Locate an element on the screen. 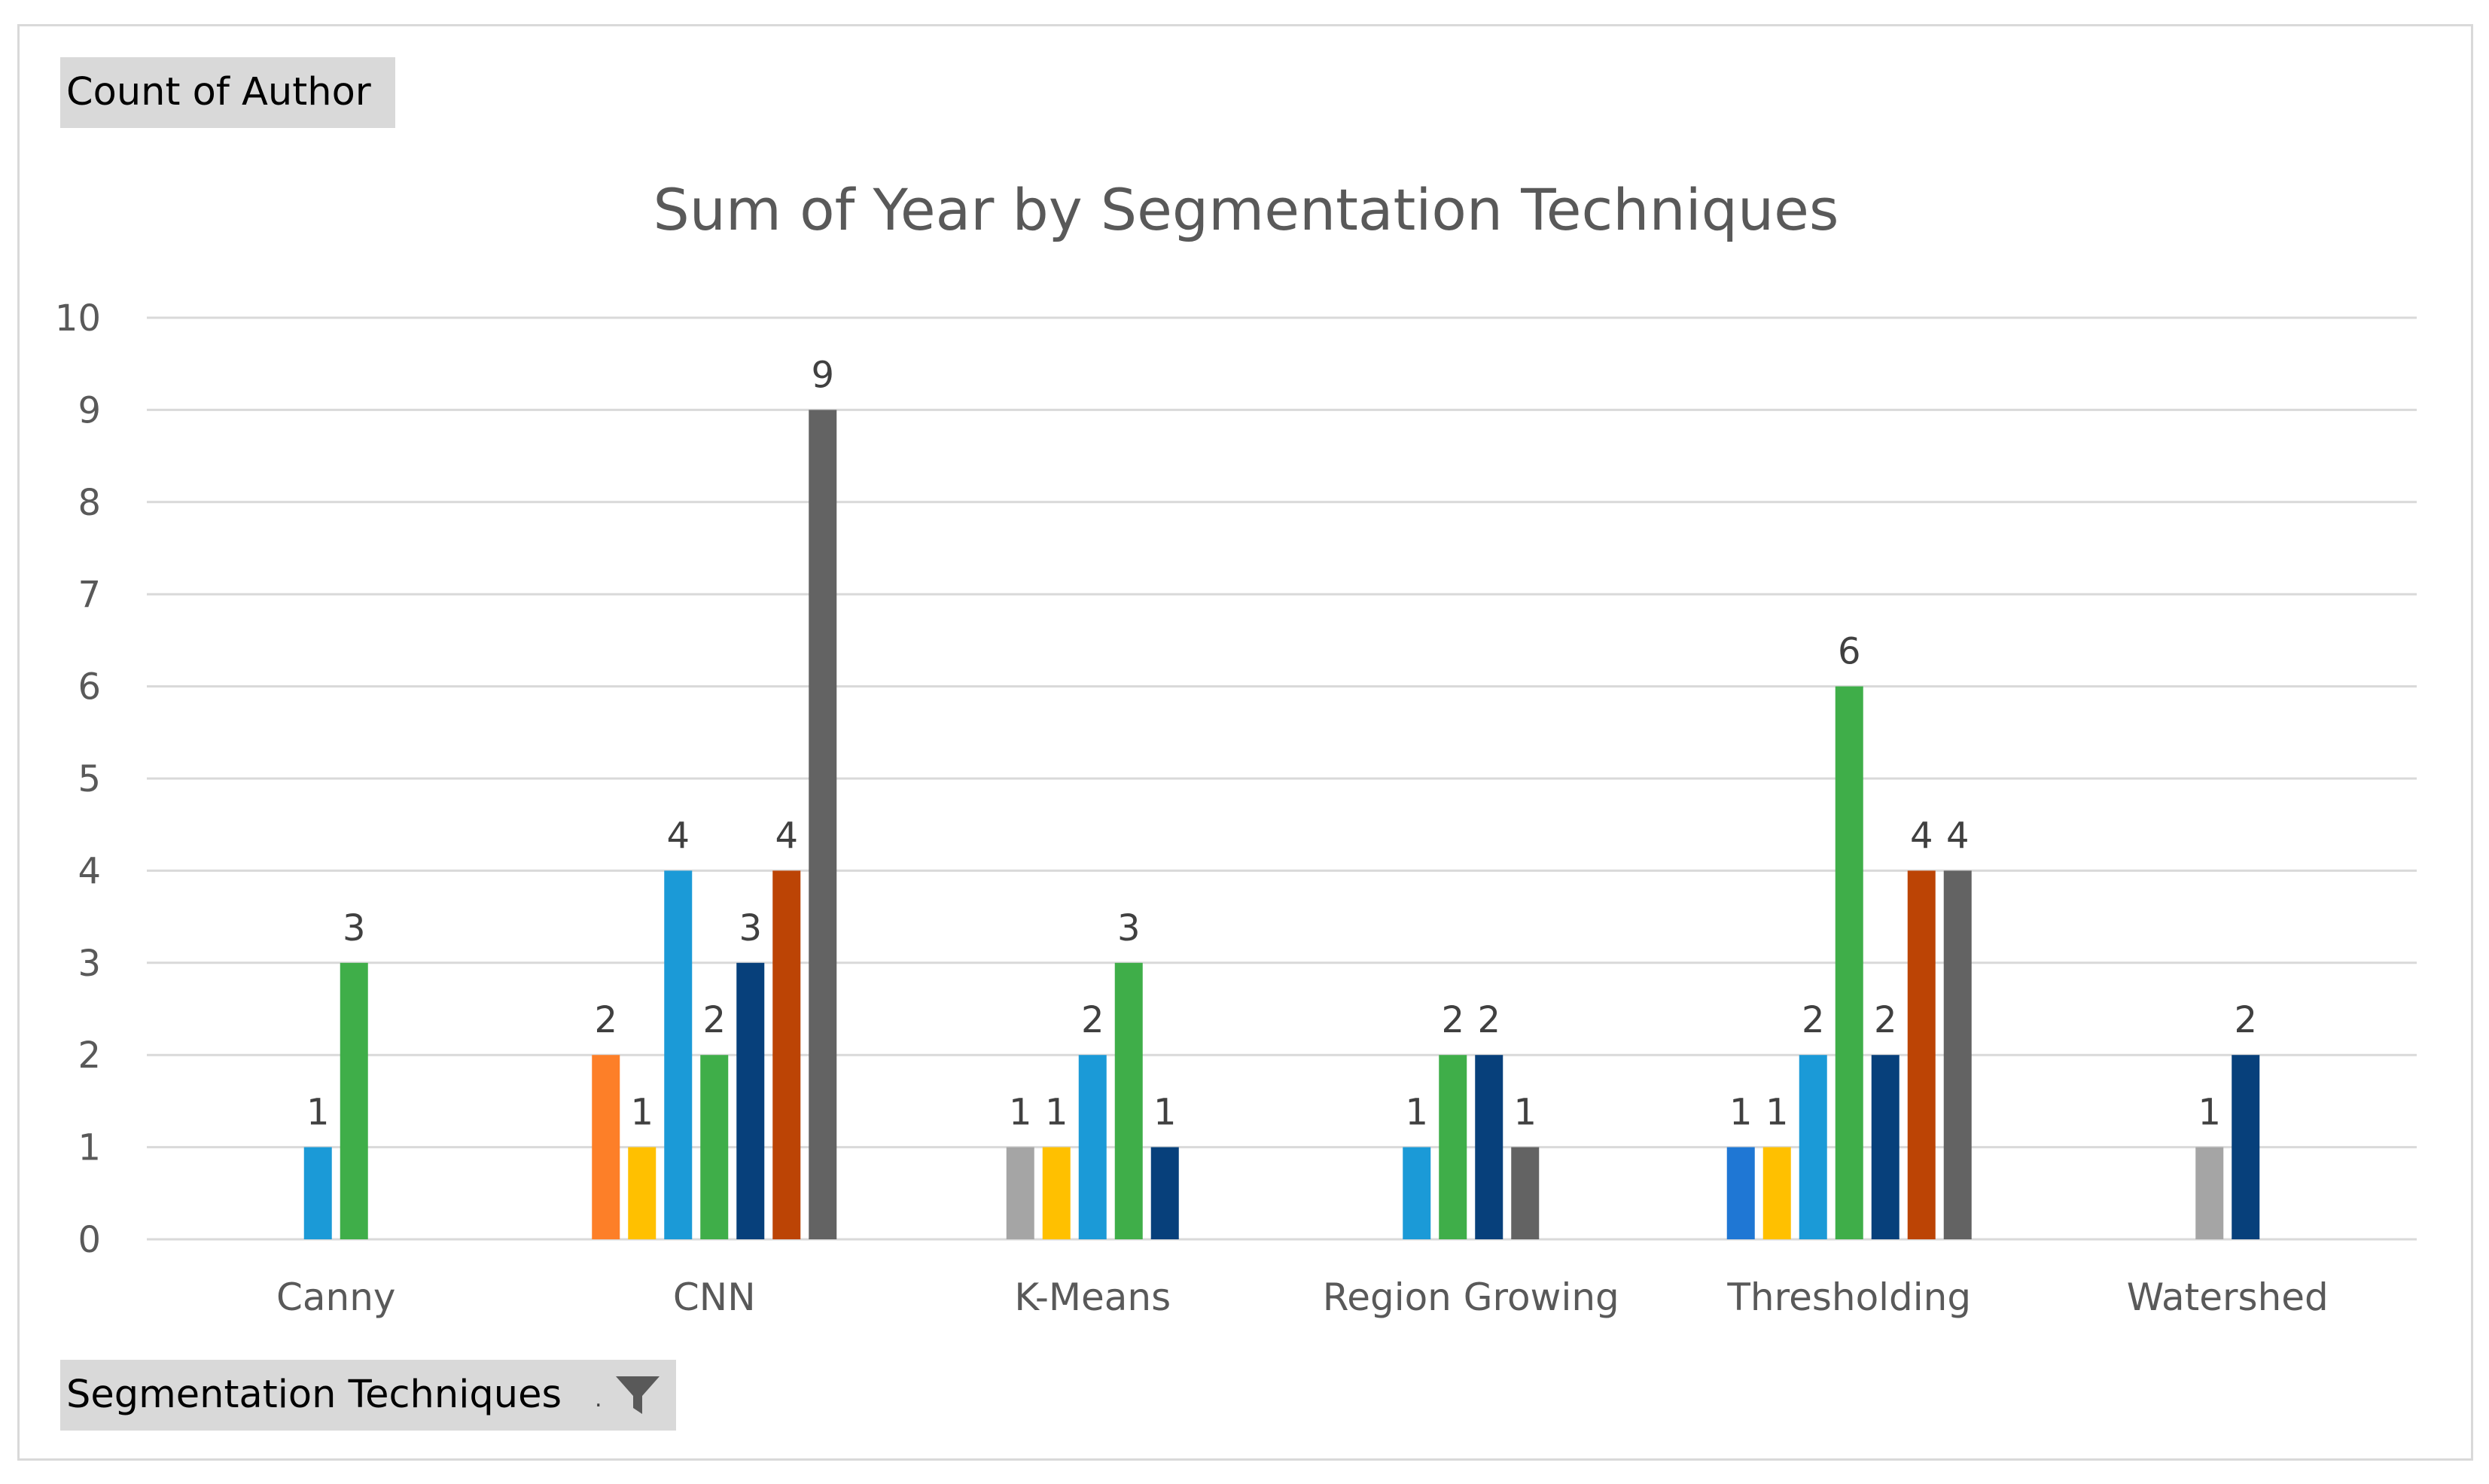 This screenshot has width=2489, height=1484. y-tick-label: 0 is located at coordinates (89, 1240).